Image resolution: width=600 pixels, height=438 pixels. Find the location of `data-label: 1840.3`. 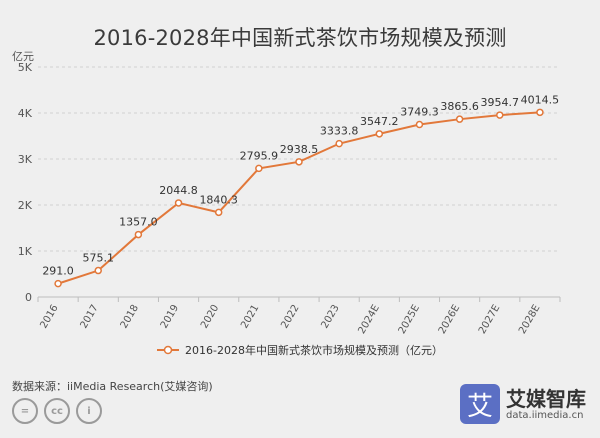

data-label: 1840.3 is located at coordinates (218, 199).